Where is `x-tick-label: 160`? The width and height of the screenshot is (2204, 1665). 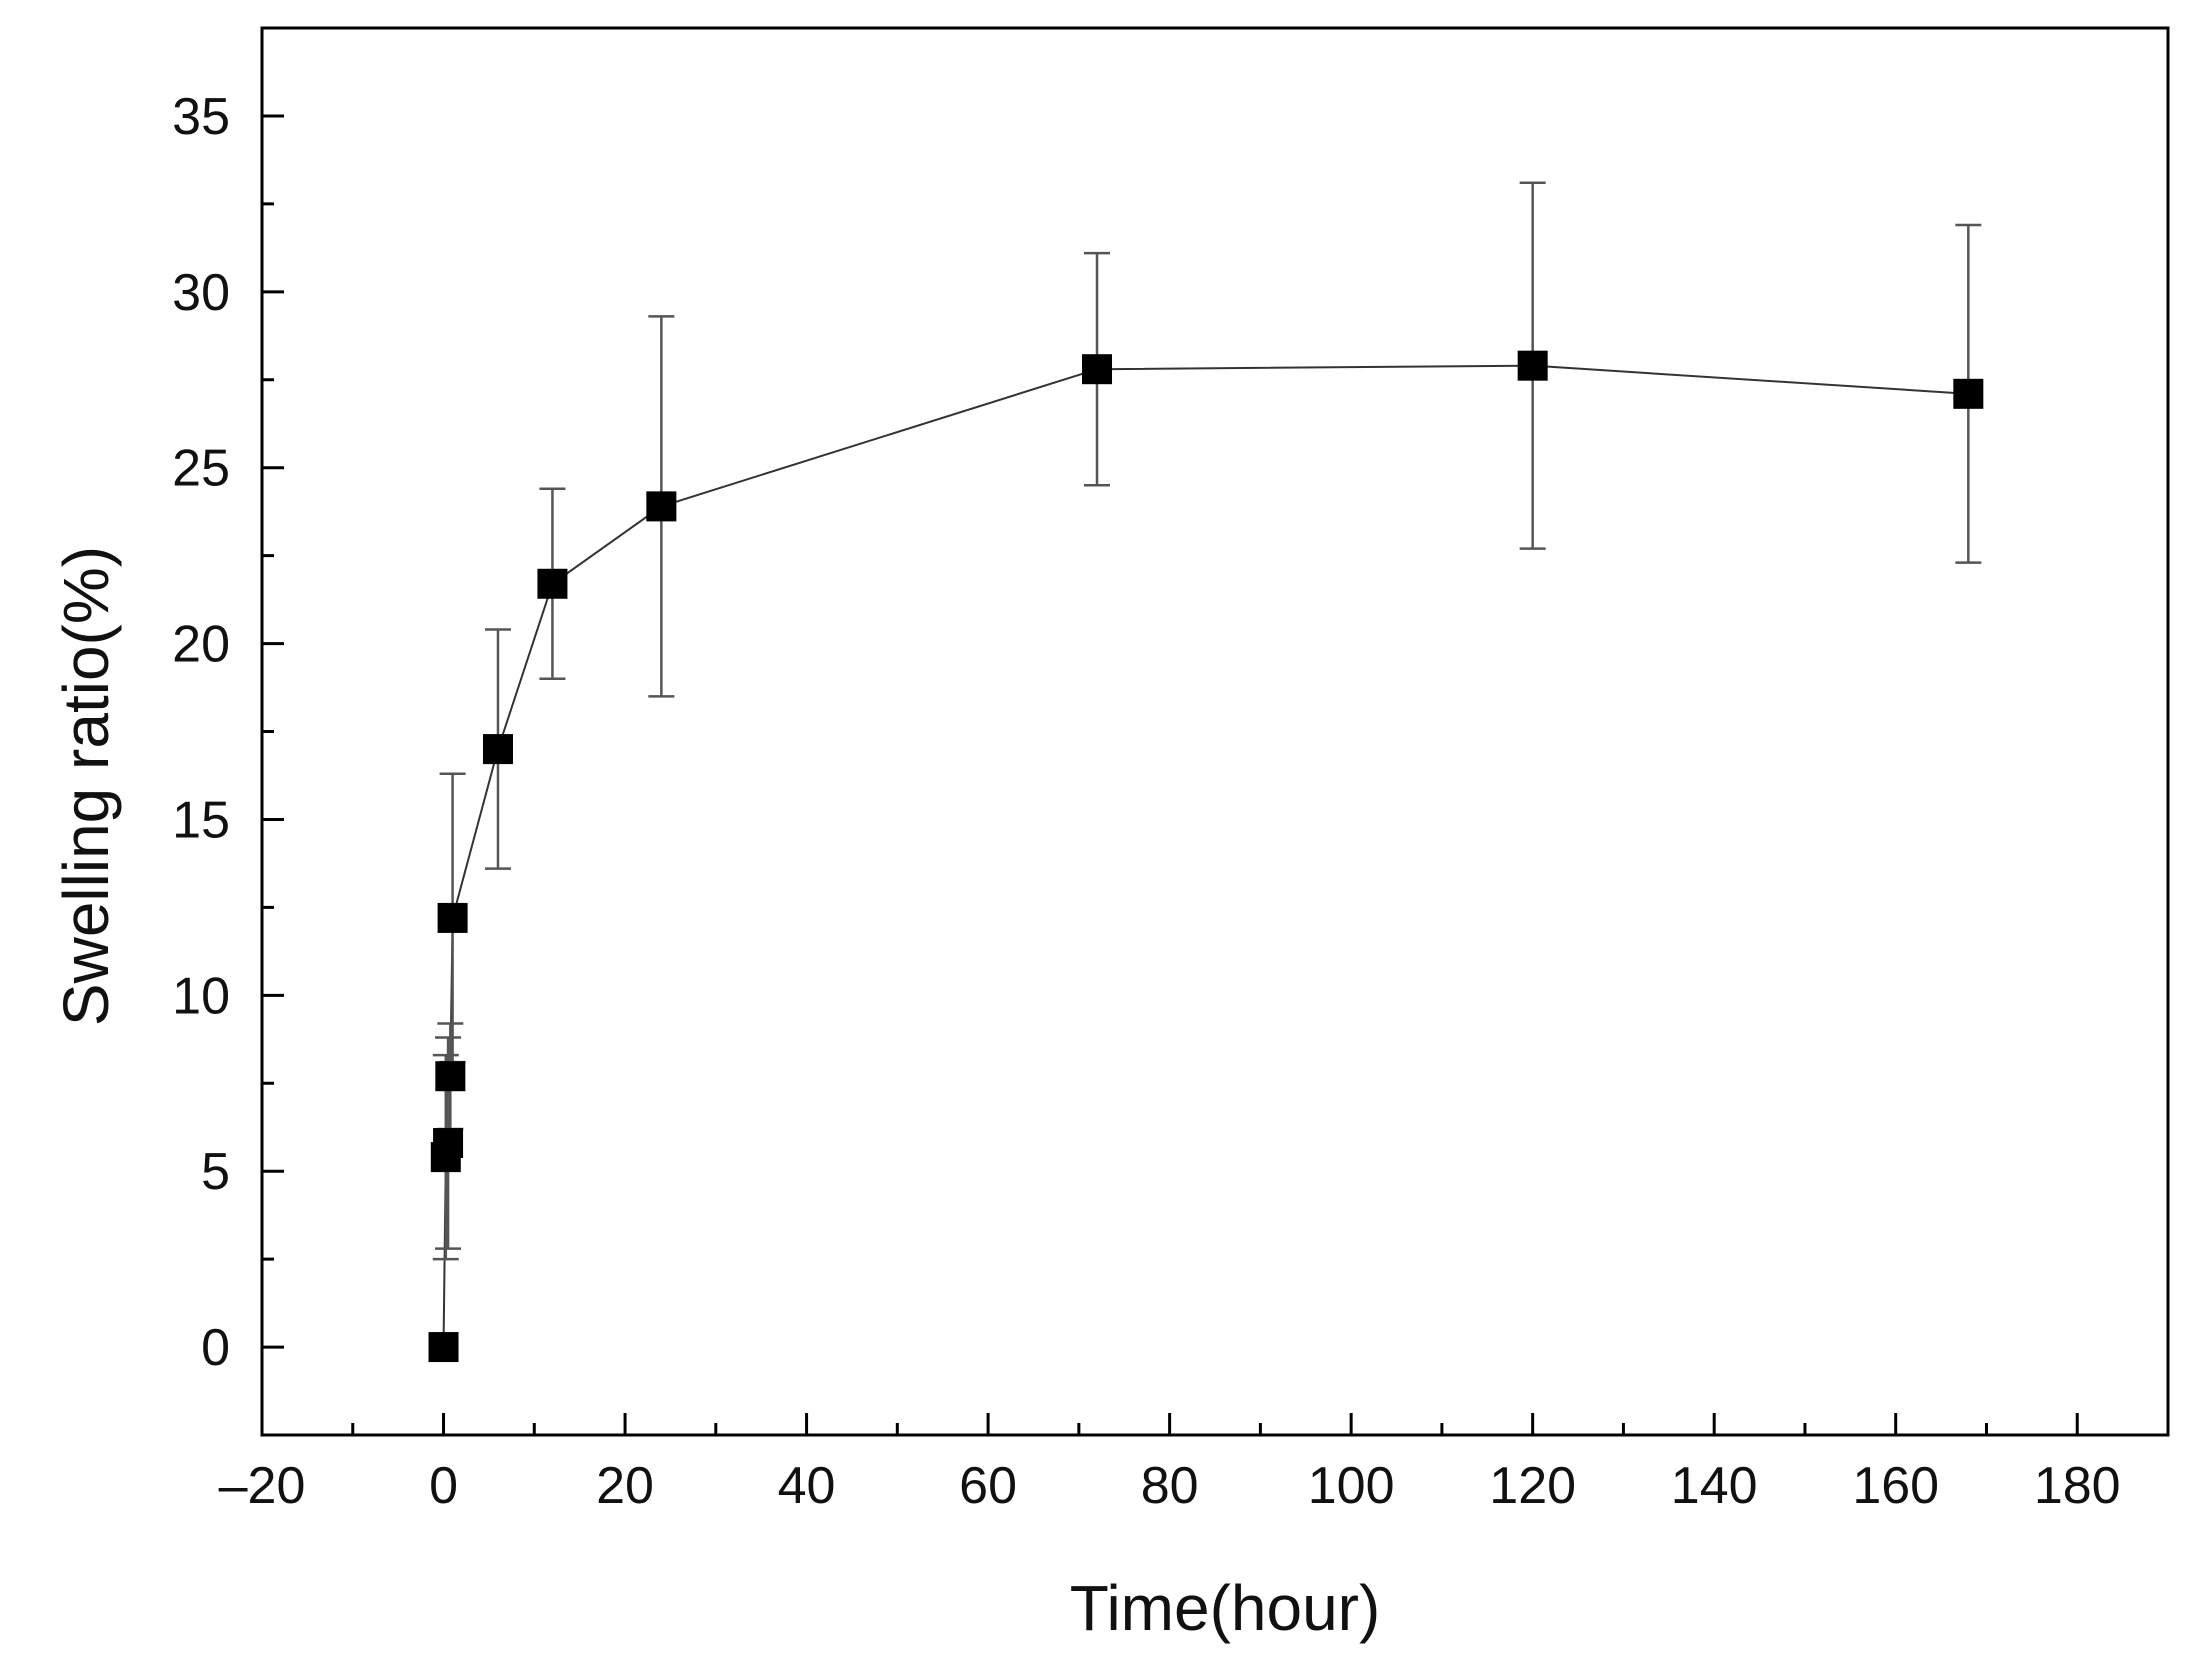
x-tick-label: 160 is located at coordinates (1895, 1486).